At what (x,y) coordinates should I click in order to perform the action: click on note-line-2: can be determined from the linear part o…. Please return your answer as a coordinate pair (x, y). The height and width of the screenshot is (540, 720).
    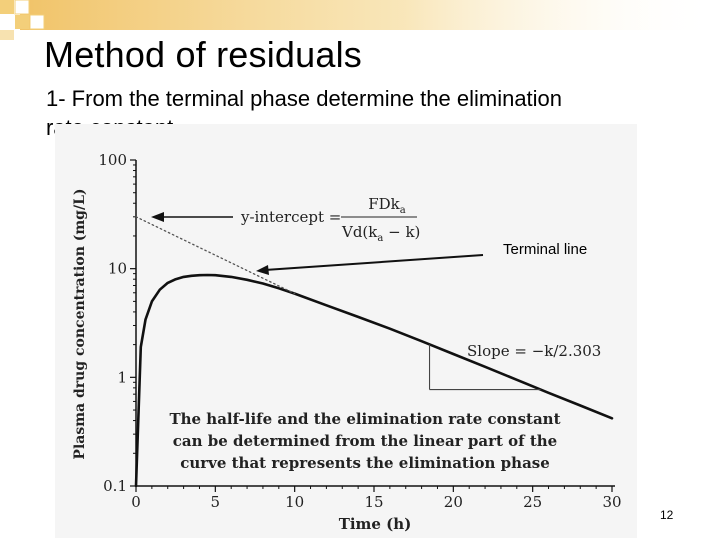
    Looking at the image, I should click on (365, 441).